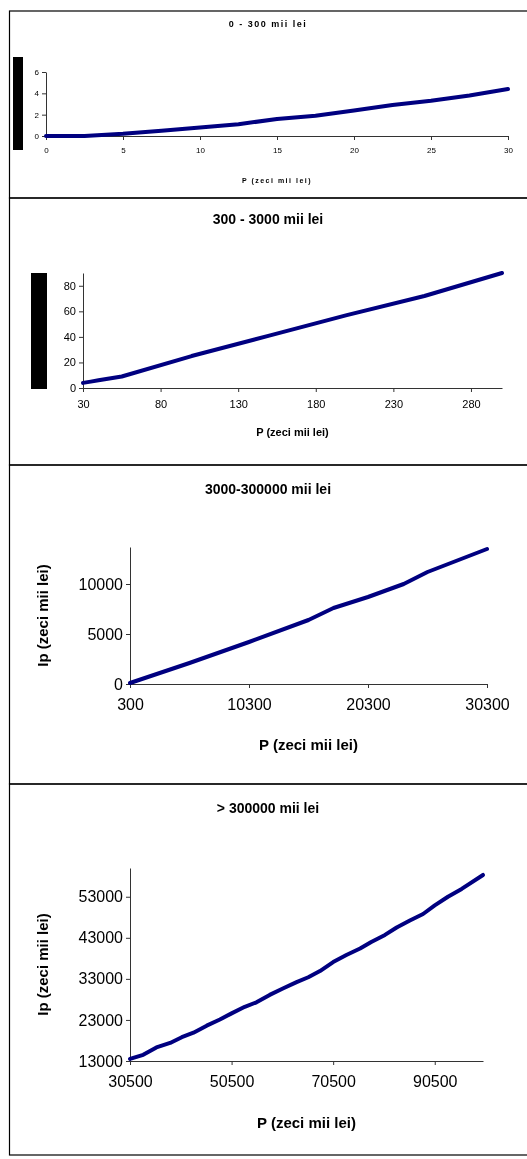 This screenshot has width=527, height=1159. I want to click on x-tick-label: 70500, so click(334, 1082).